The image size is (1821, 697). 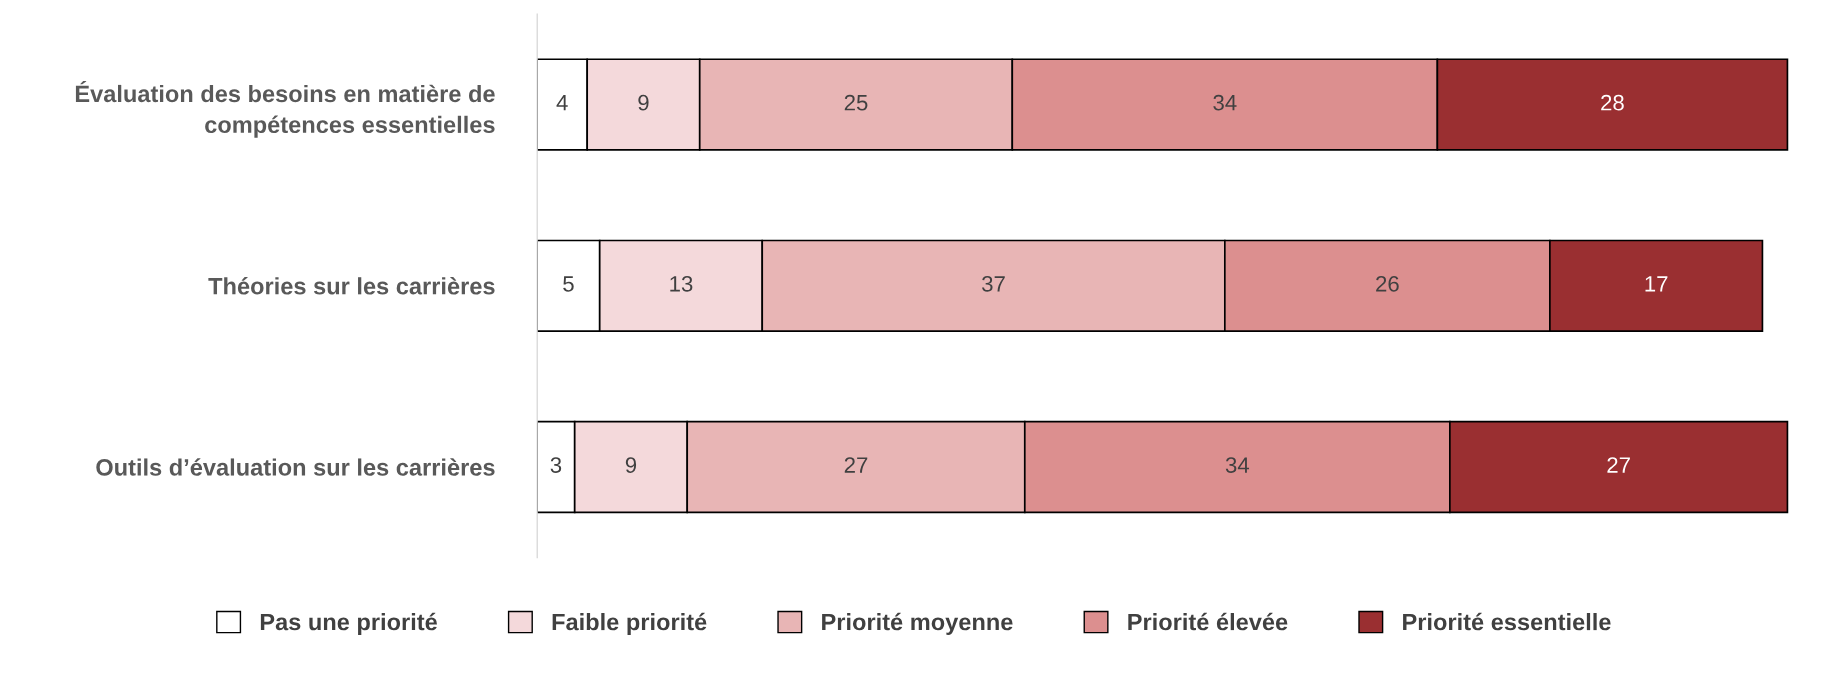 What do you see at coordinates (562, 103) in the screenshot?
I see `data-label: 4` at bounding box center [562, 103].